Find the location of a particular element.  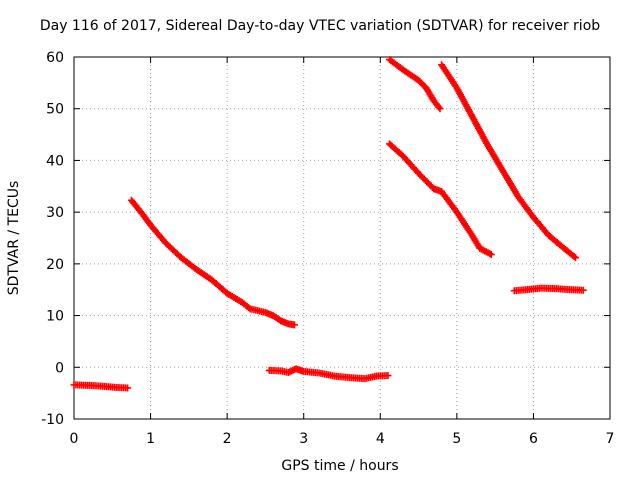

x-tick-label: 0 is located at coordinates (74, 439).